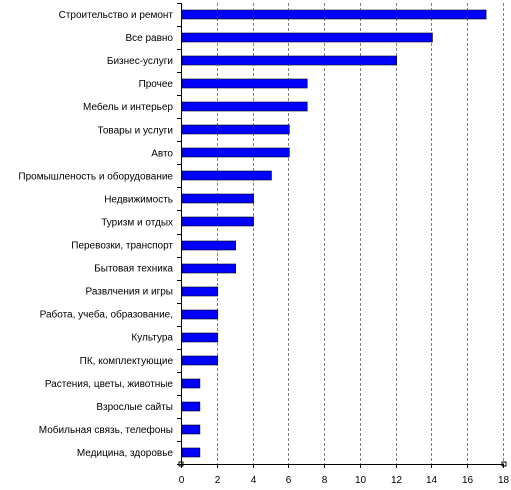 The height and width of the screenshot is (490, 511). I want to click on tick-labels: 0 2 4 6 8 10 12 14 16 18, so click(344, 480).